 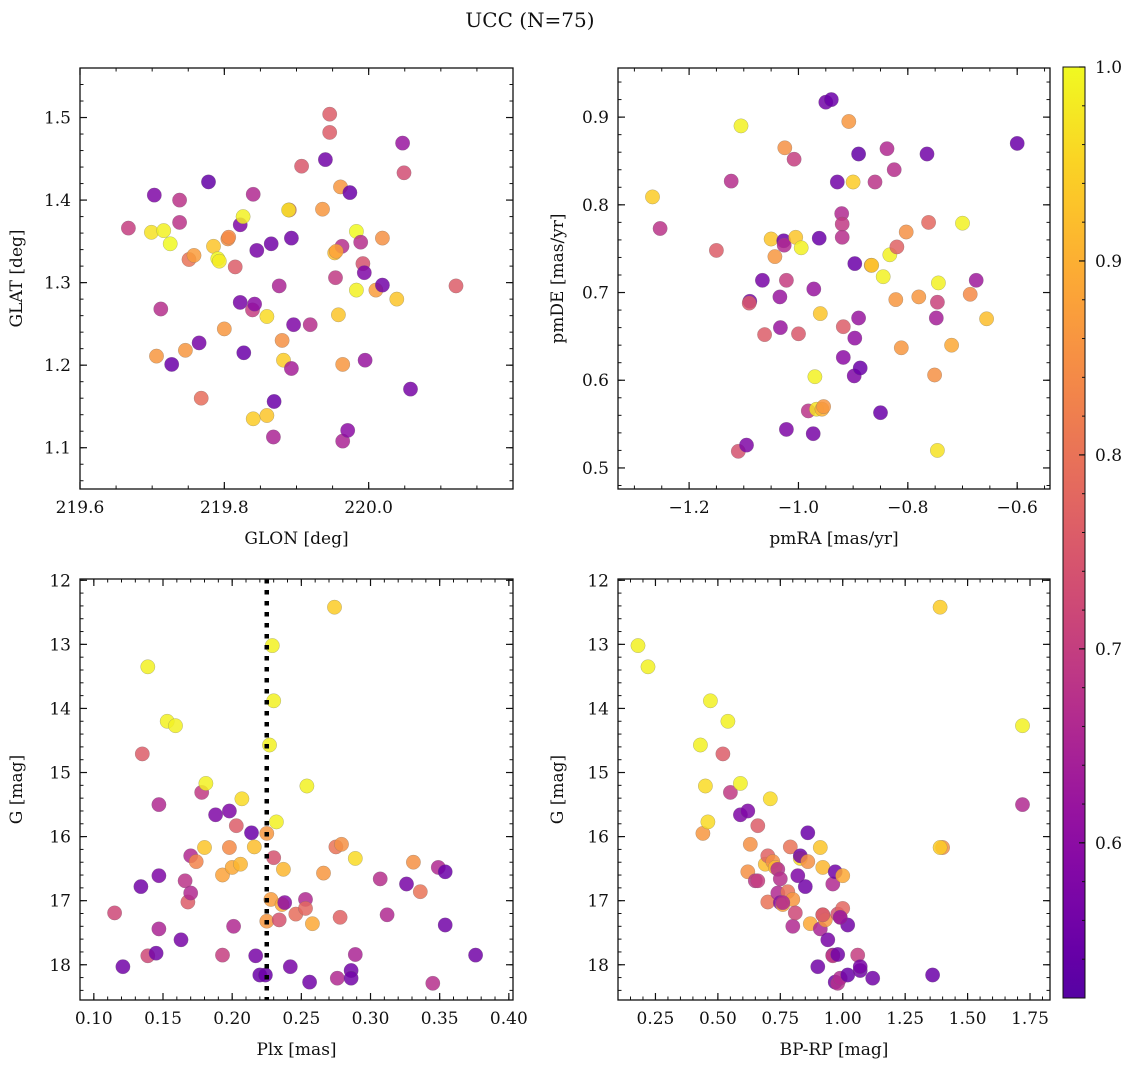 What do you see at coordinates (301, 1019) in the screenshot?
I see `x-tick-label: 0.25` at bounding box center [301, 1019].